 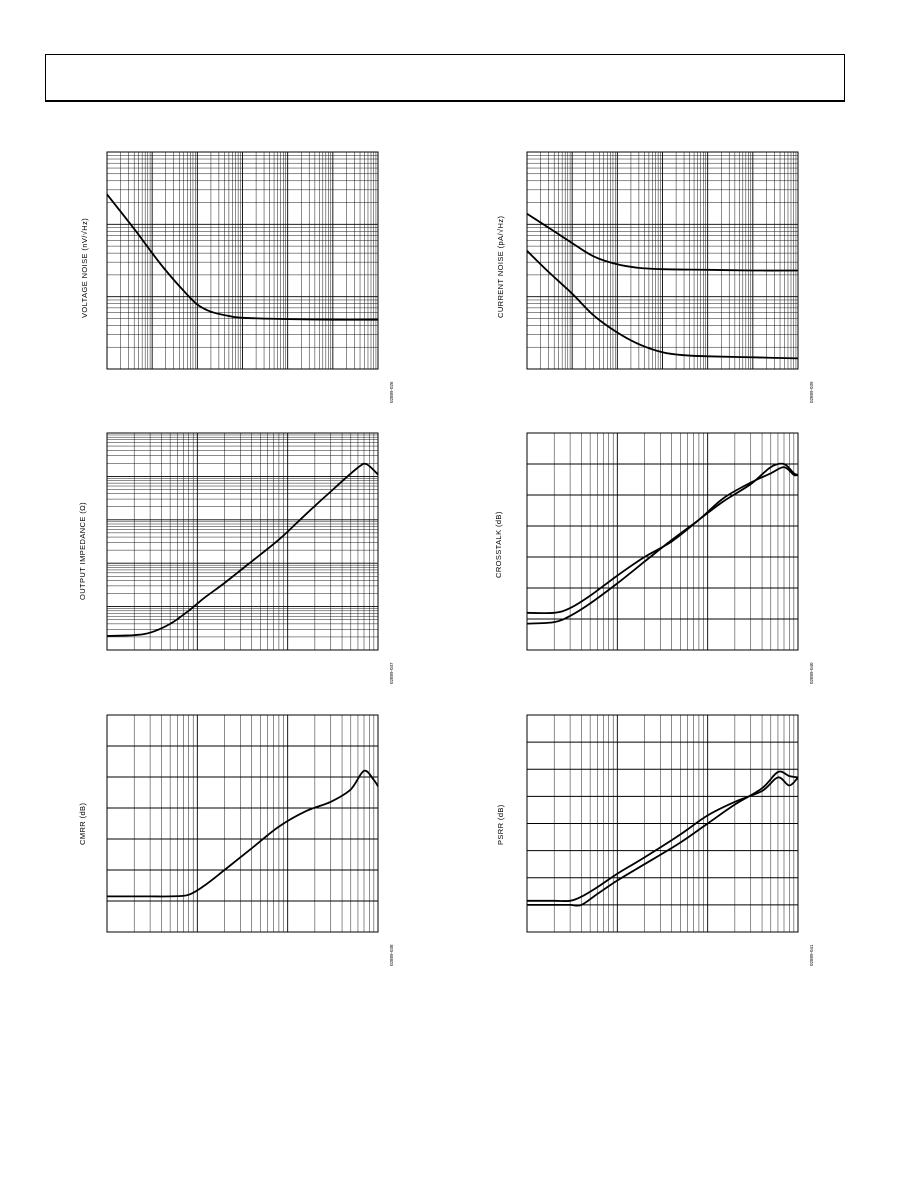 I want to click on output-impedance-y-axis-label: OUTPUT IMPEDANCE (Ω), so click(x=82, y=550).